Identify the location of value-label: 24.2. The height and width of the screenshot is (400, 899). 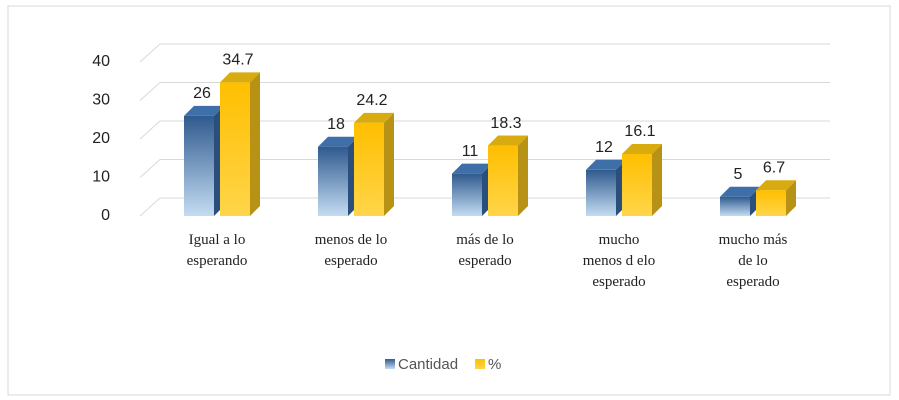
(371, 100).